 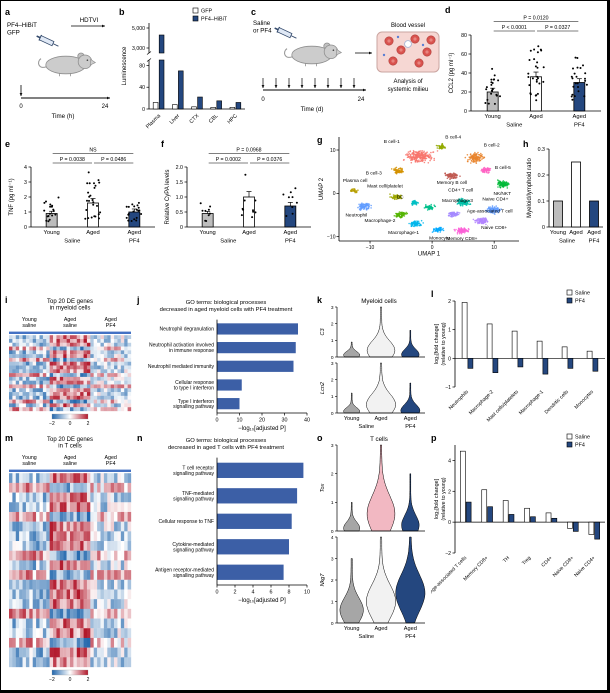 What do you see at coordinates (64, 62) in the screenshot?
I see `panel-a-art` at bounding box center [64, 62].